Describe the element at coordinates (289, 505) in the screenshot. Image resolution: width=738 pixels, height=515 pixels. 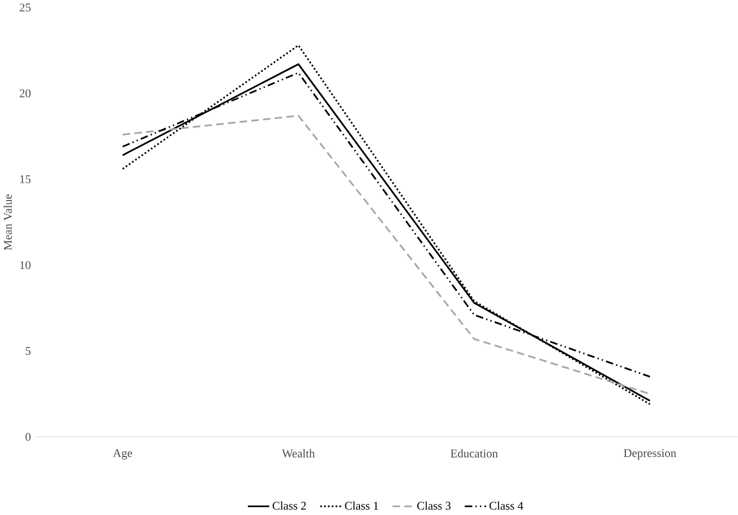
I see `legend-label: Class 2` at that location.